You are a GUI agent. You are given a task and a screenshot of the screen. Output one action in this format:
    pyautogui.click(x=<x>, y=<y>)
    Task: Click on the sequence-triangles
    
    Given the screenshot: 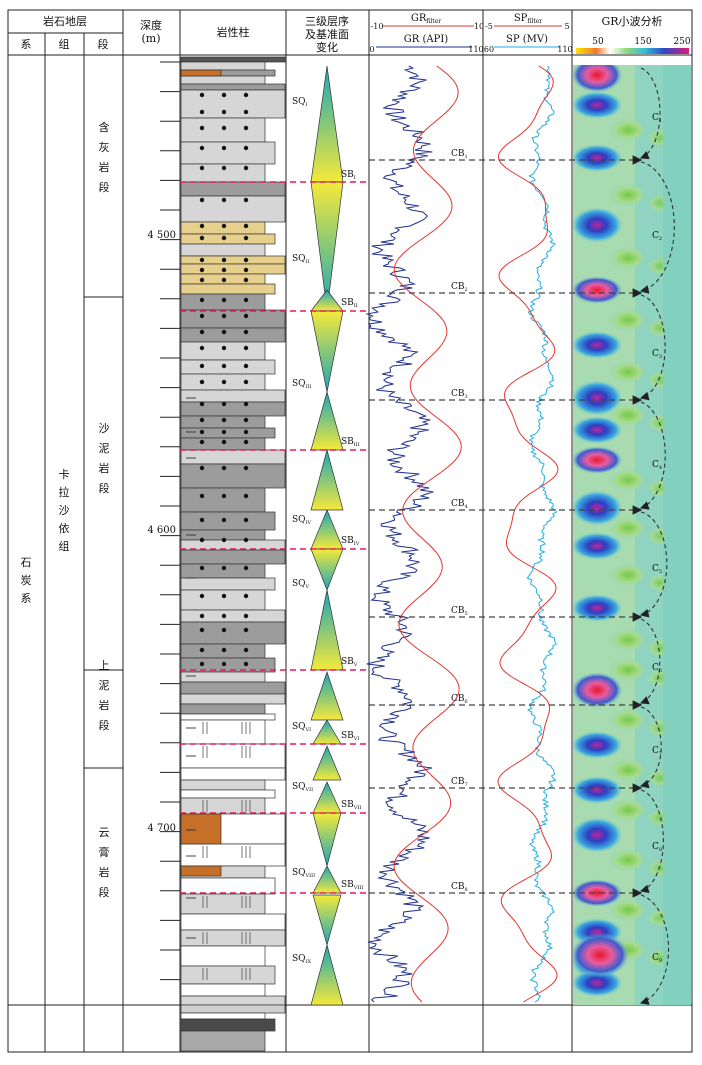 What is the action you would take?
    pyautogui.click(x=327, y=535)
    